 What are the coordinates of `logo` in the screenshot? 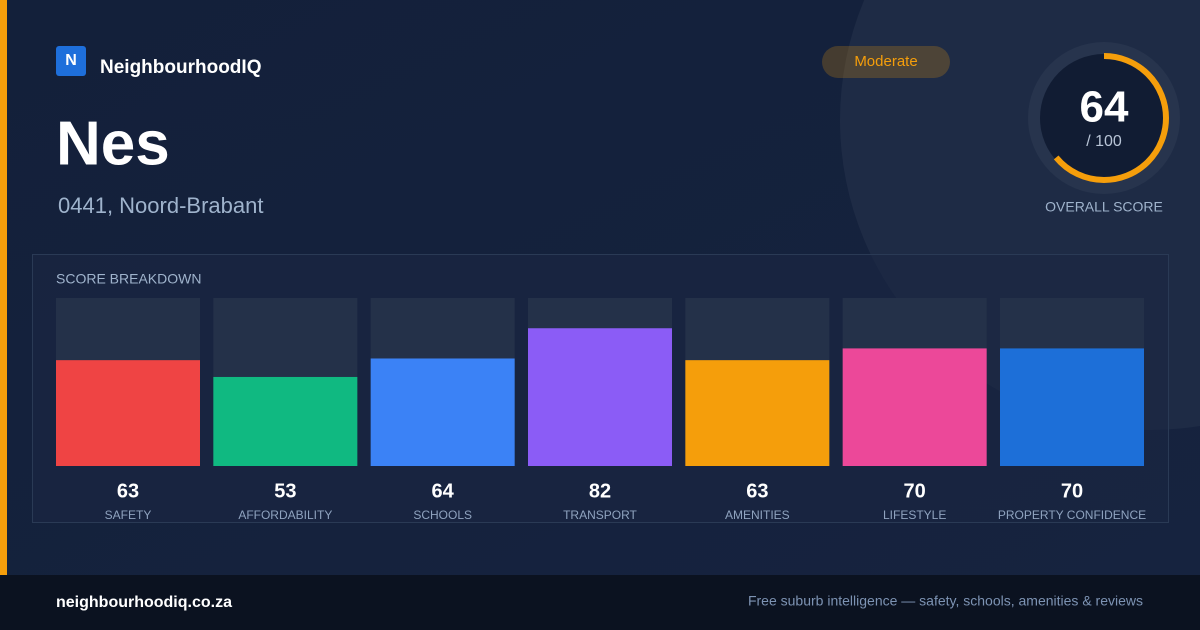 It's located at (71, 61).